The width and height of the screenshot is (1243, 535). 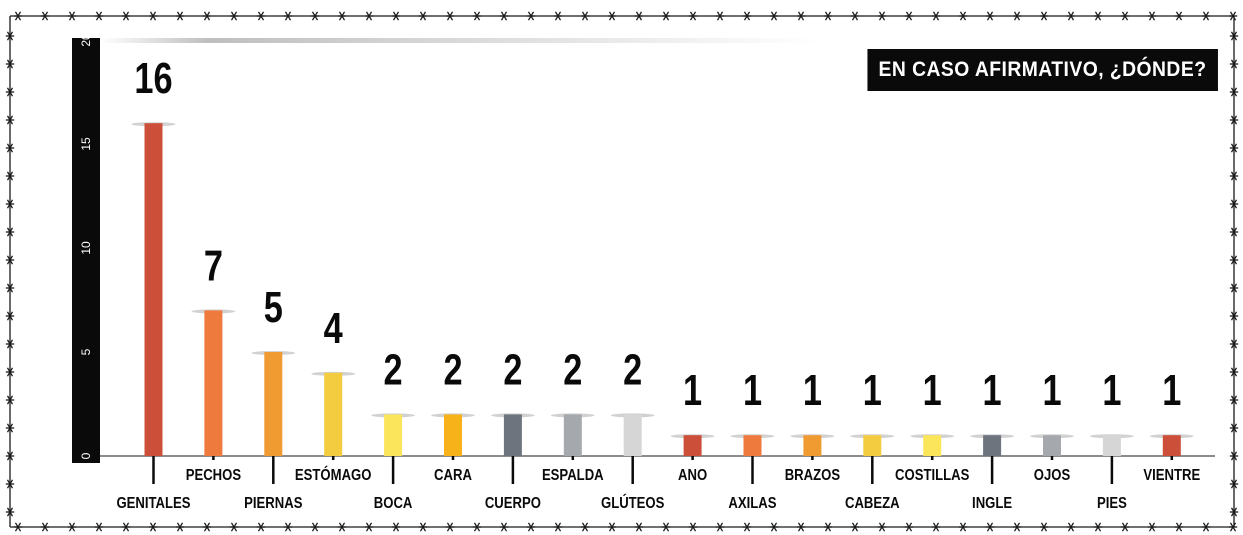 I want to click on category-label: BOCA, so click(x=393, y=503).